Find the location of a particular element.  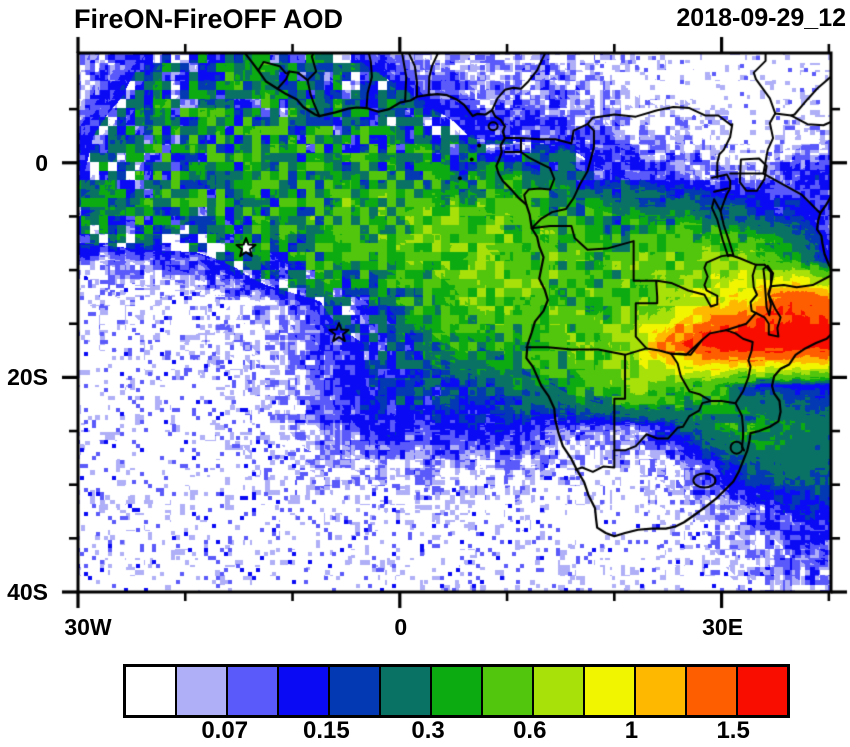

plot-timestamp: 2018-09-29_12 is located at coordinates (761, 18).